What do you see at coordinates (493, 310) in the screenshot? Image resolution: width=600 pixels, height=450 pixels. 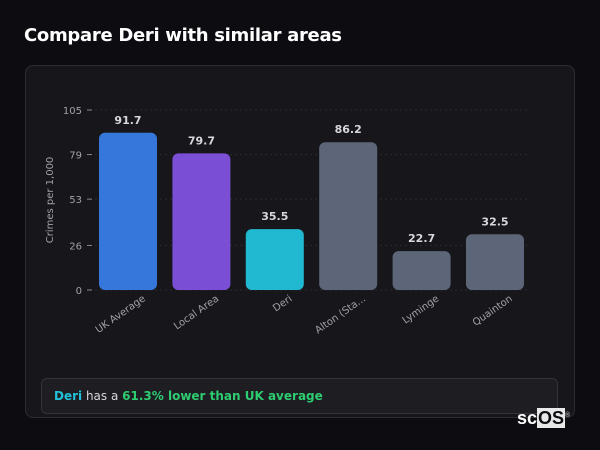 I see `x-tick-label: Quainton` at bounding box center [493, 310].